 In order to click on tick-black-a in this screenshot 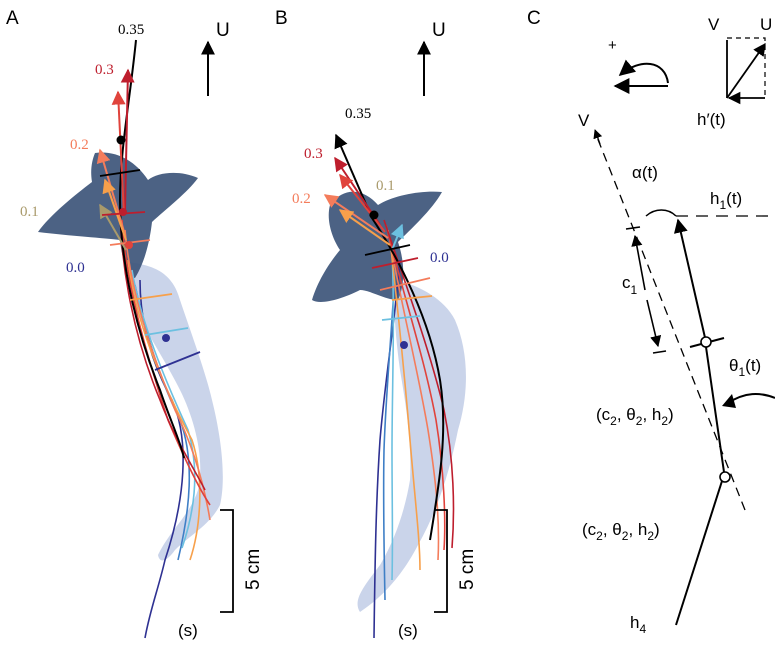, I will do `click(120, 173)`.